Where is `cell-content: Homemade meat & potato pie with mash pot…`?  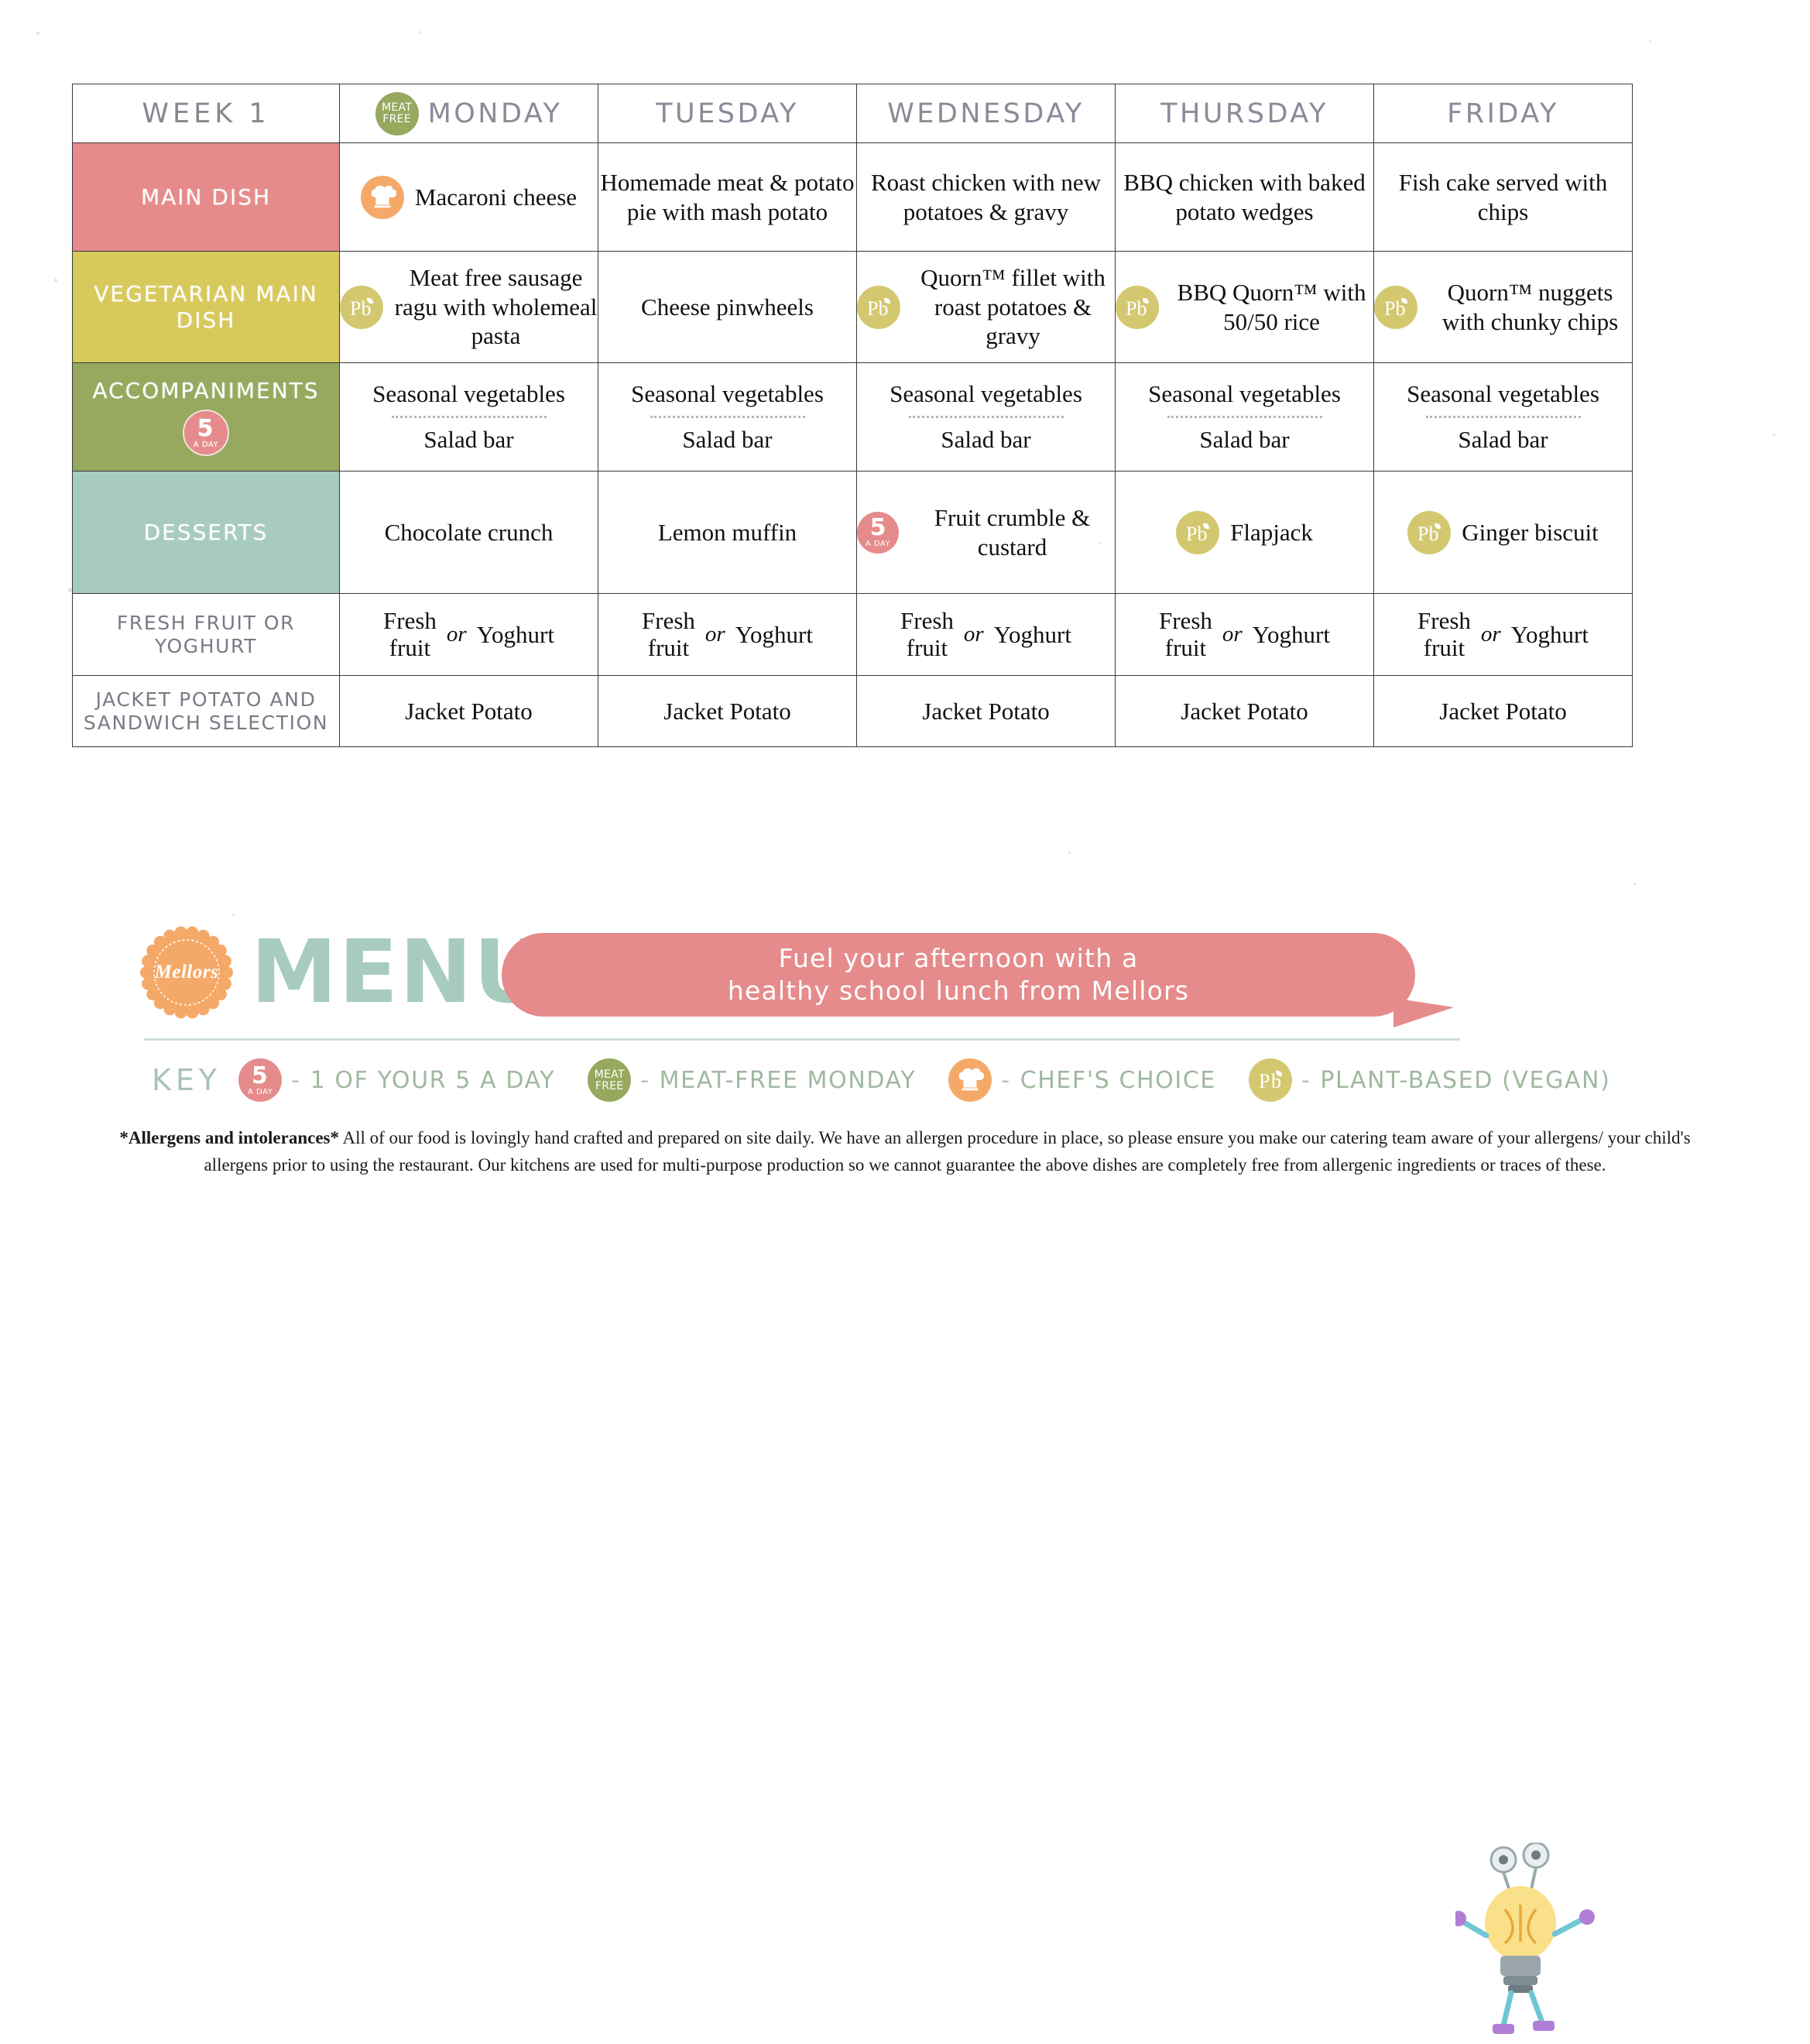
cell-content: Homemade meat & potato pie with mash pot… is located at coordinates (727, 197).